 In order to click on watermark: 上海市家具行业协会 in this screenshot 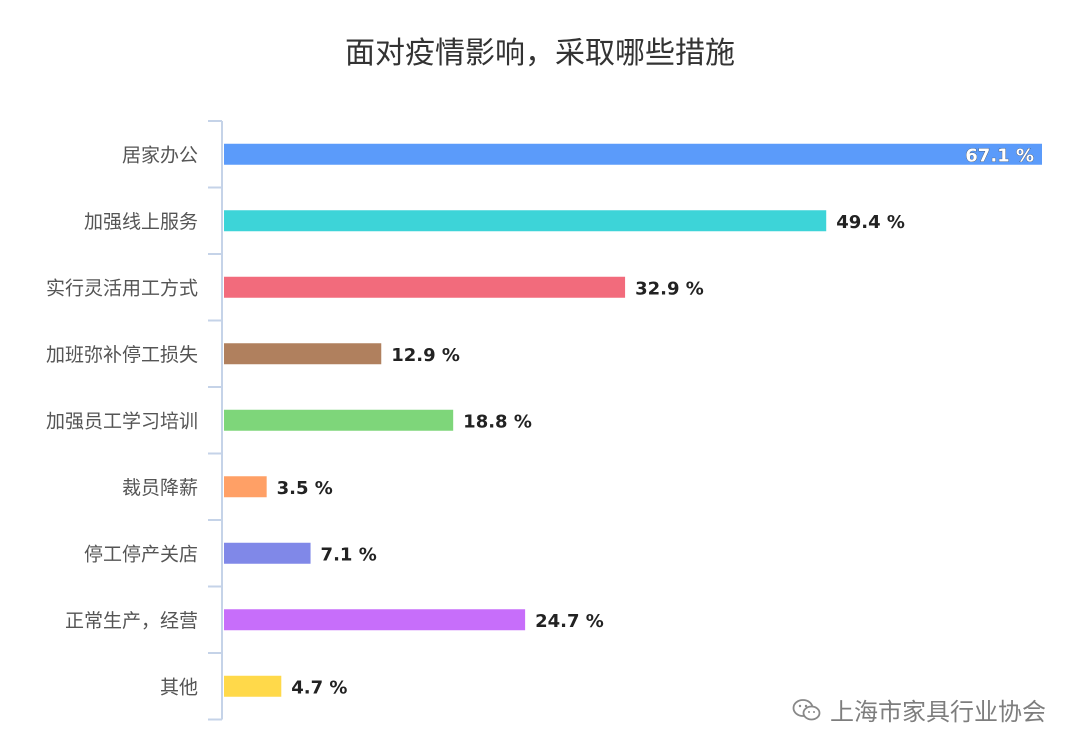, I will do `click(919, 709)`.